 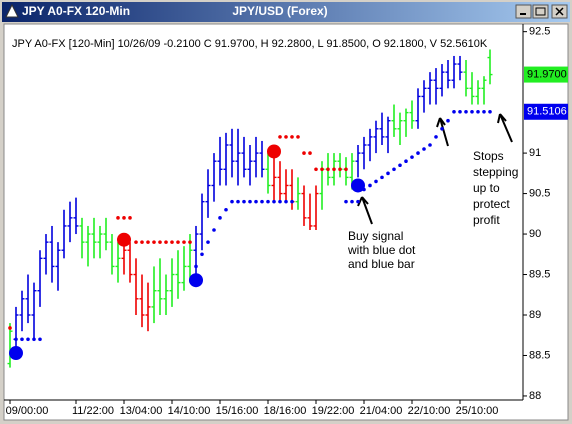 What do you see at coordinates (539, 193) in the screenshot?
I see `y-tick-label: 90.5` at bounding box center [539, 193].